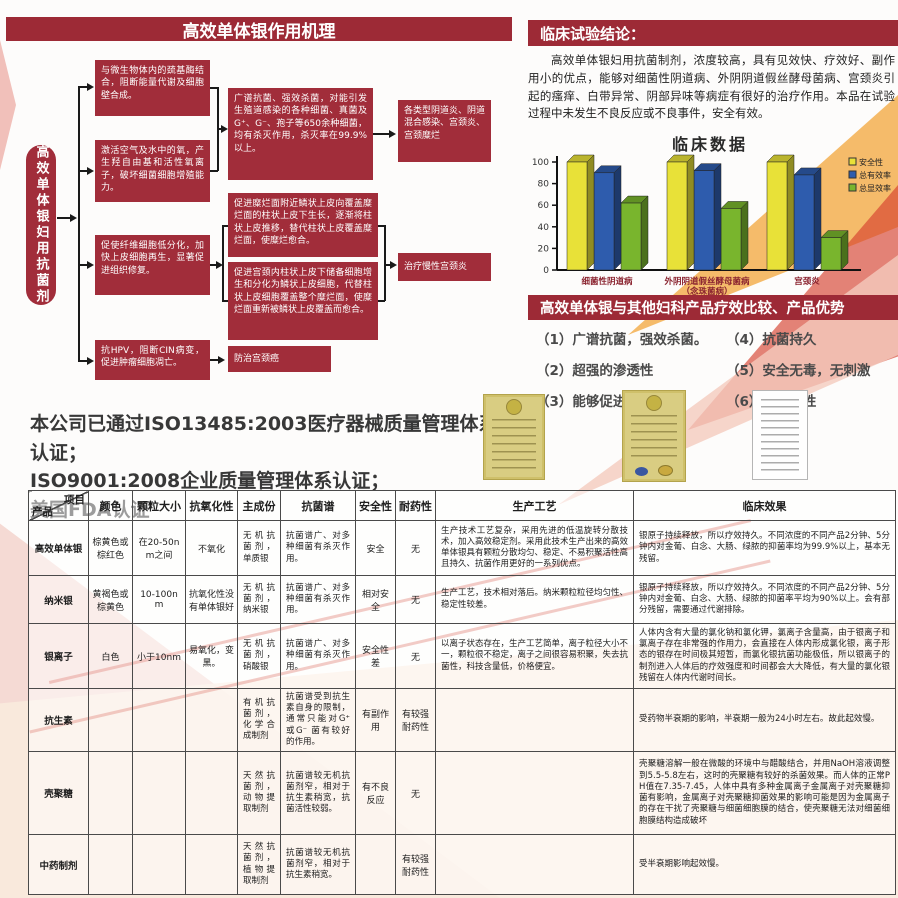 This screenshot has width=898, height=898. Describe the element at coordinates (210, 481) in the screenshot. I see `certification-line: ISO9001:2008企业质量管理体系认证；` at that location.